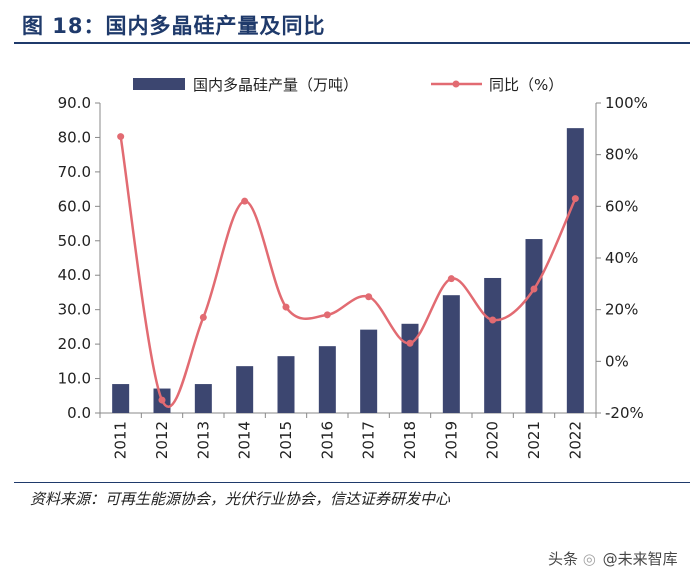 The width and height of the screenshot is (700, 583). I want to click on figure-title: 图 18：国内多晶硅产量及同比, so click(174, 26).